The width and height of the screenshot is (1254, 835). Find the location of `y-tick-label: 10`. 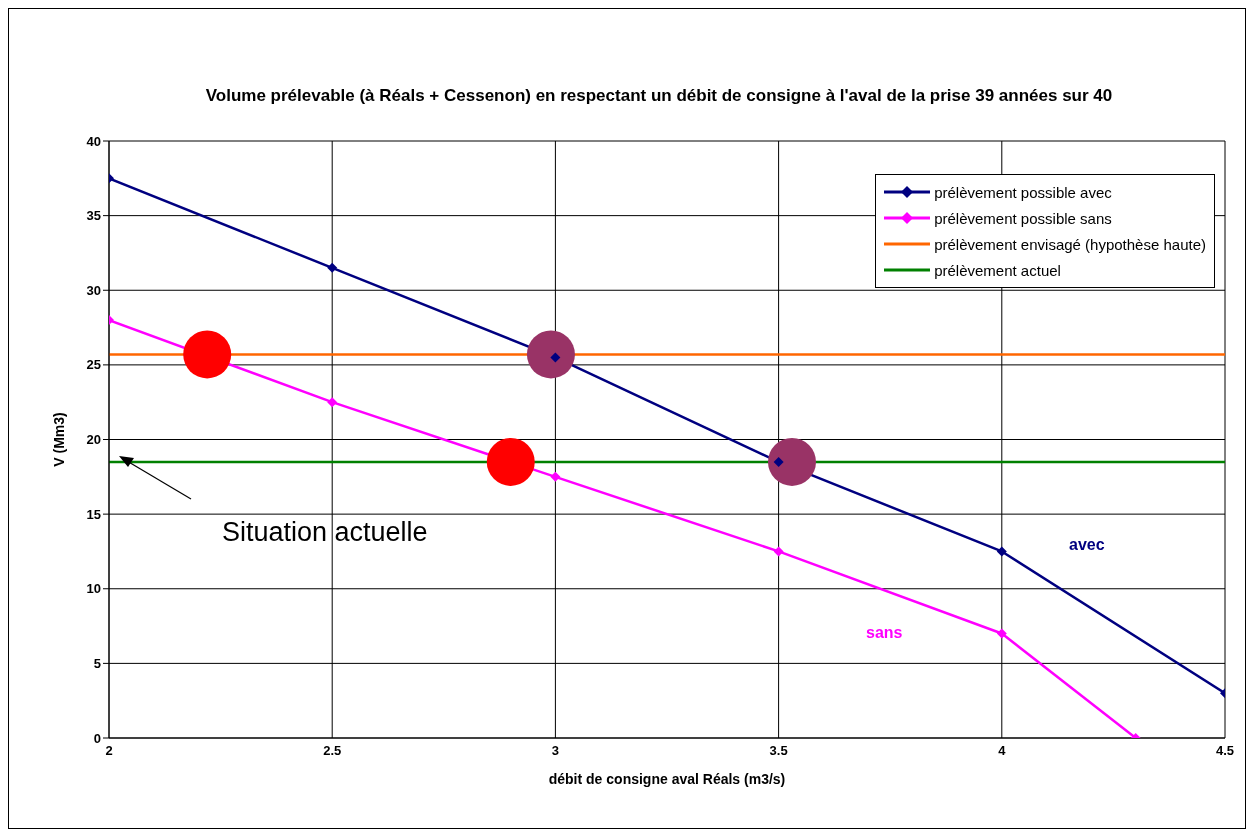

y-tick-label: 10 is located at coordinates (93, 589).